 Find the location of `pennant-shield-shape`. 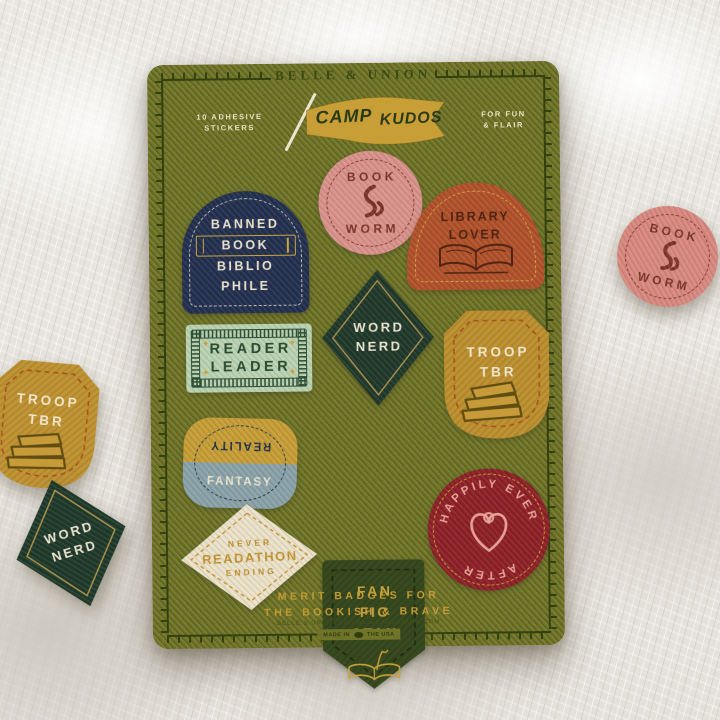

pennant-shield-shape is located at coordinates (374, 624).